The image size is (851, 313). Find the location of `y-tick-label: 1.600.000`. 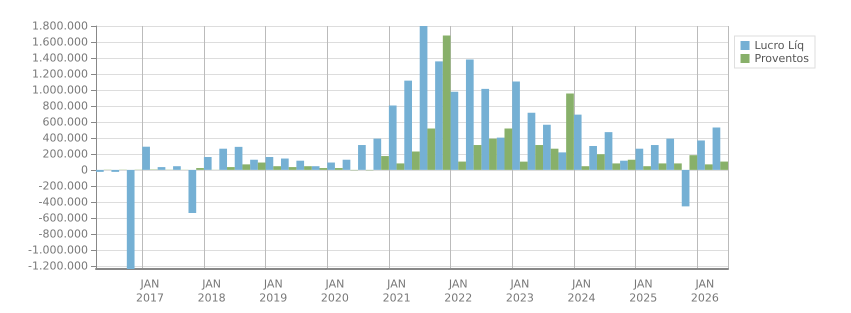

y-tick-label: 1.600.000 is located at coordinates (60, 41).